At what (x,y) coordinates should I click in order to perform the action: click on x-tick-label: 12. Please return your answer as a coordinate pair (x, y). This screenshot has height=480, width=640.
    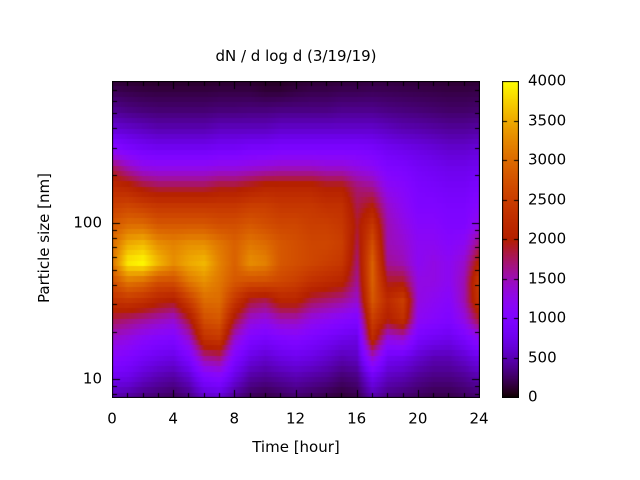
    Looking at the image, I should click on (295, 418).